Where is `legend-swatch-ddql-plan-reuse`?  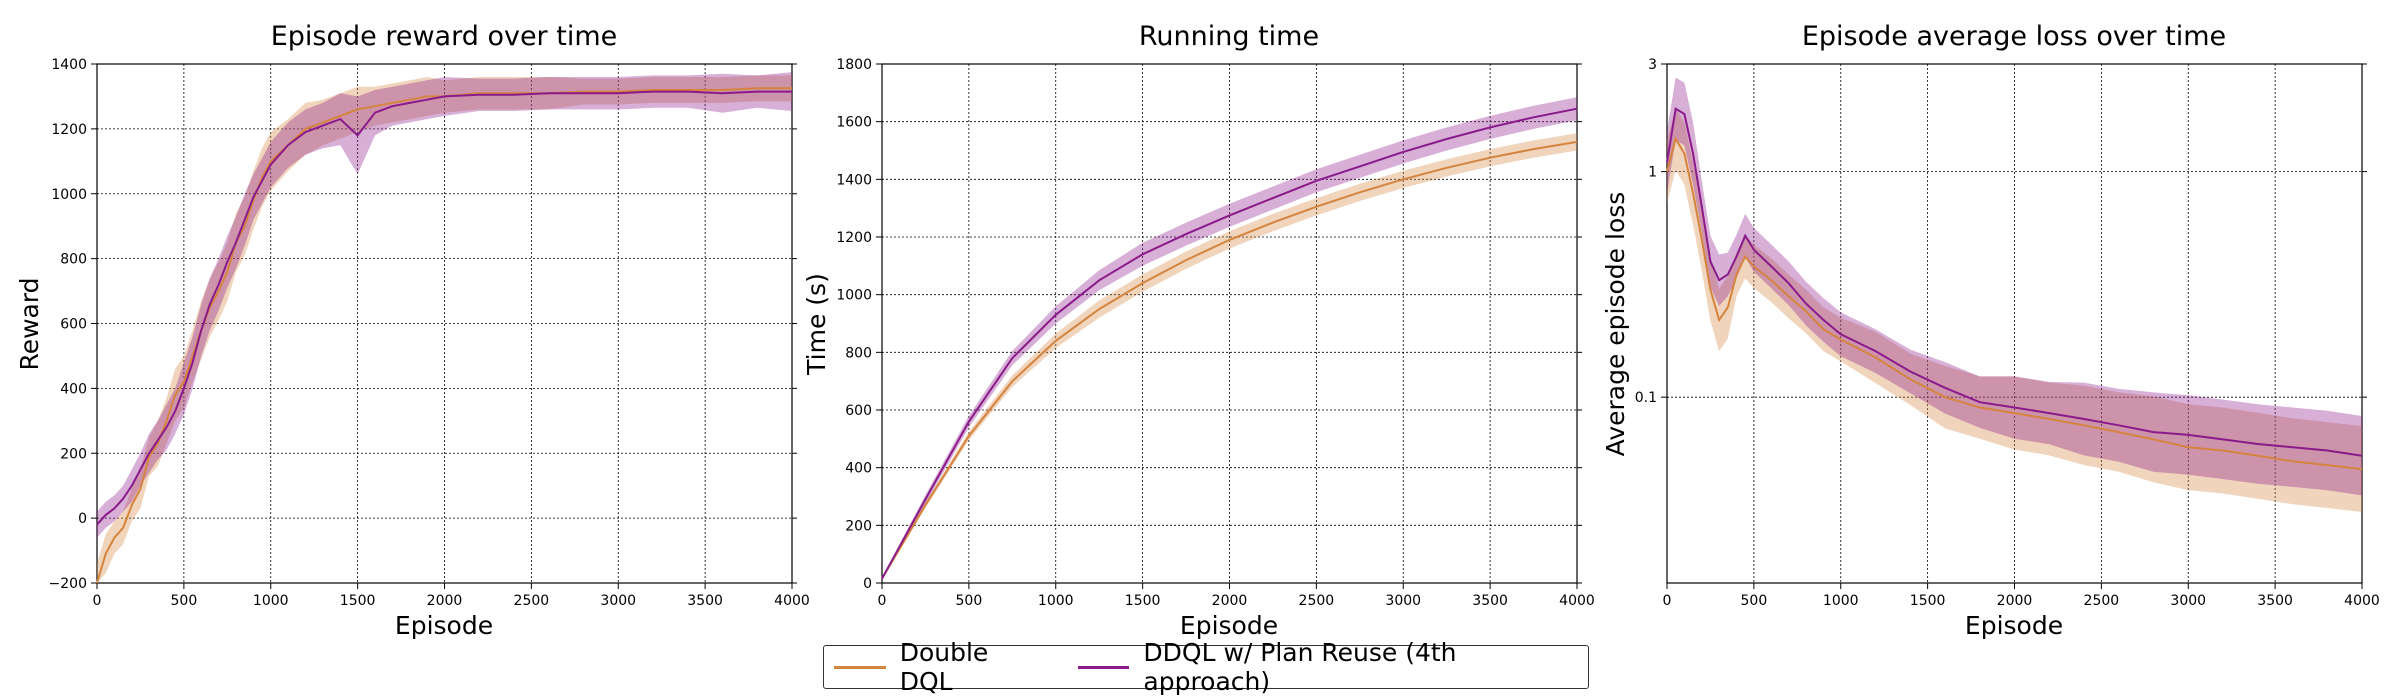 legend-swatch-ddql-plan-reuse is located at coordinates (1103, 667).